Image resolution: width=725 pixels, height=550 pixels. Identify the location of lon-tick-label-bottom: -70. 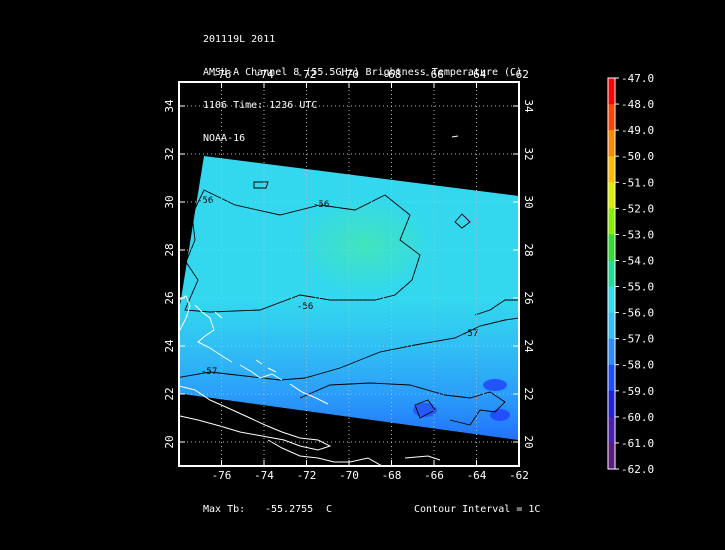
(349, 475).